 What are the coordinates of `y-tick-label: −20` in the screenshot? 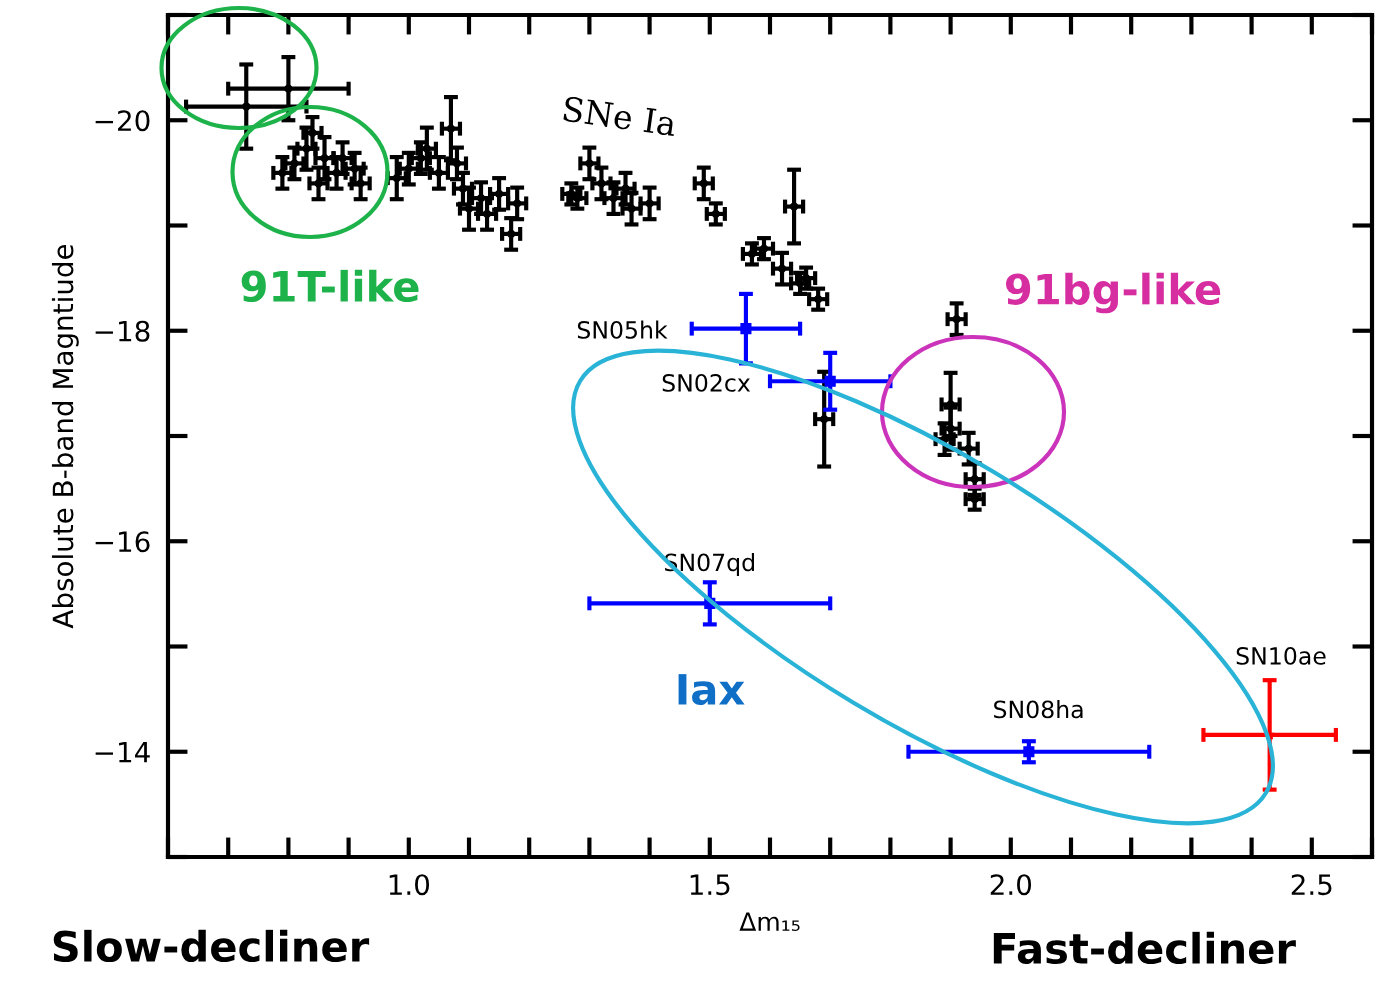 It's located at (122, 121).